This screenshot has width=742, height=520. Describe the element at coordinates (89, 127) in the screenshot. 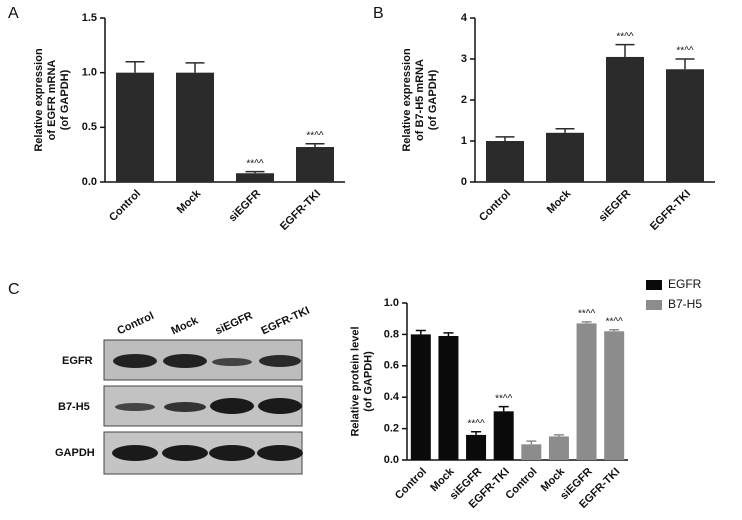

I see `y-tick-label: 0.5` at that location.